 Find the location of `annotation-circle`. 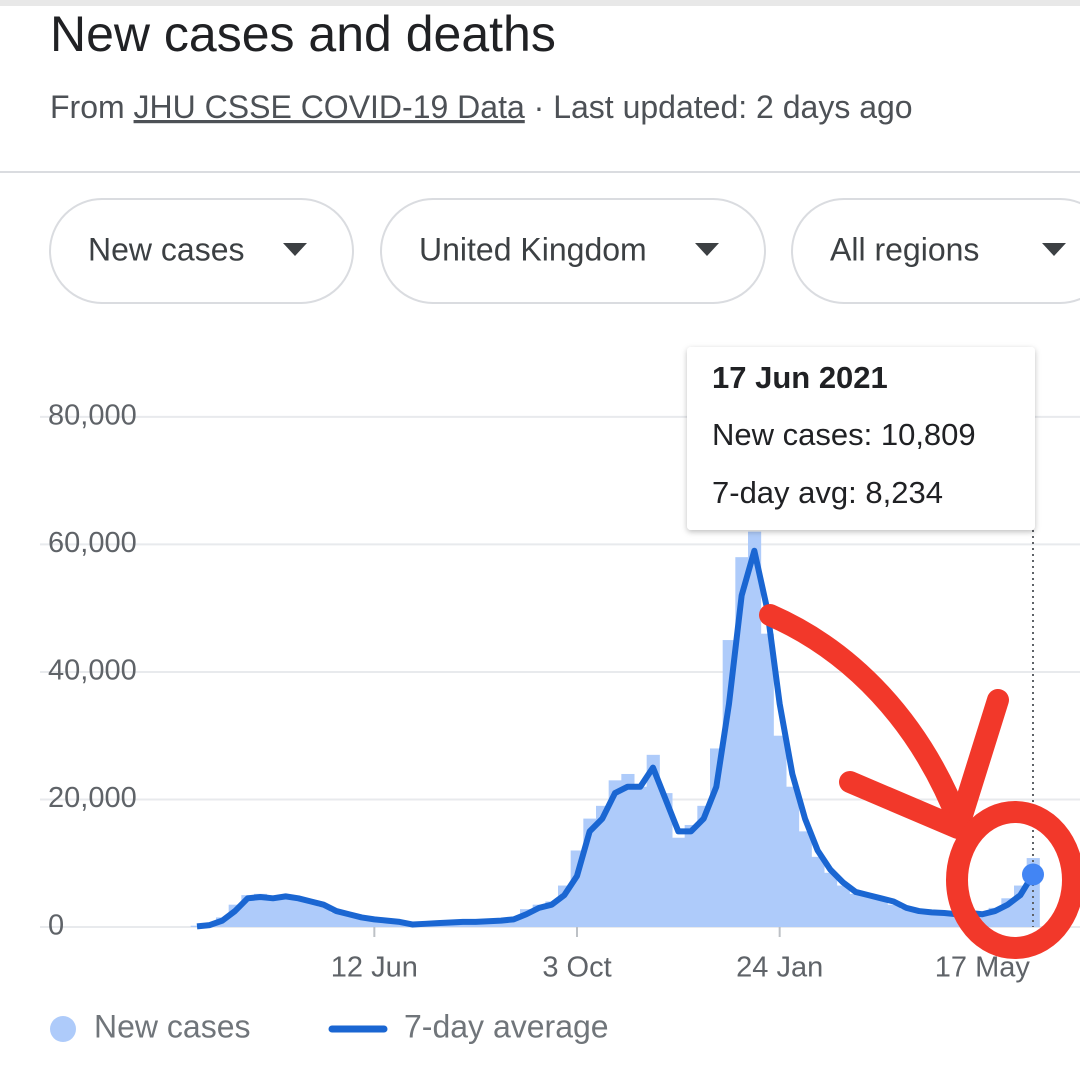

annotation-circle is located at coordinates (1013, 880).